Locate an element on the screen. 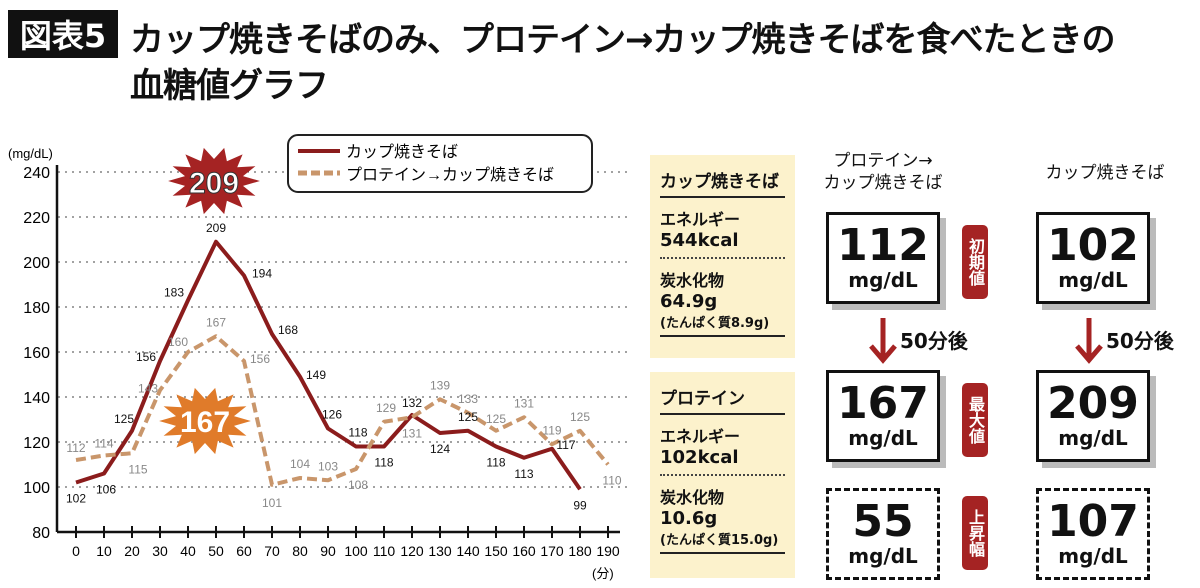 The width and height of the screenshot is (1200, 588). burst-209: 209 is located at coordinates (214, 181).